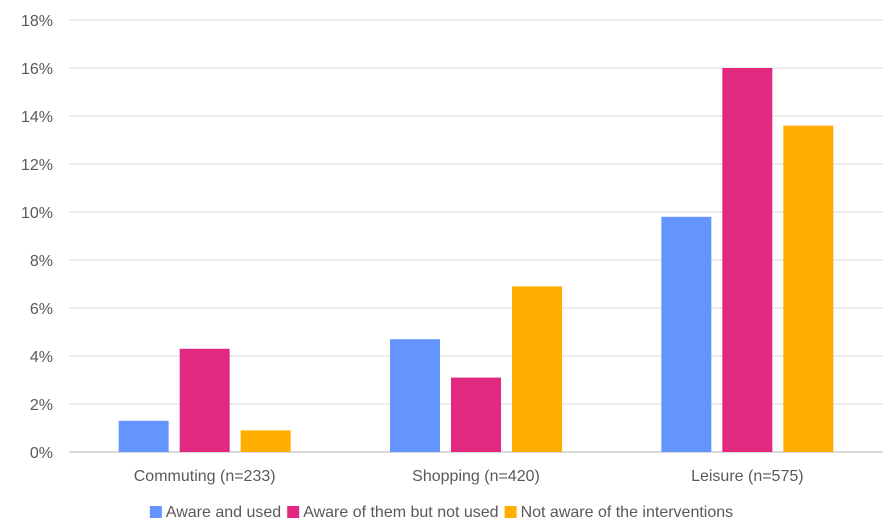  What do you see at coordinates (476, 476) in the screenshot?
I see `x-tick-label: Shopping (n=420)` at bounding box center [476, 476].